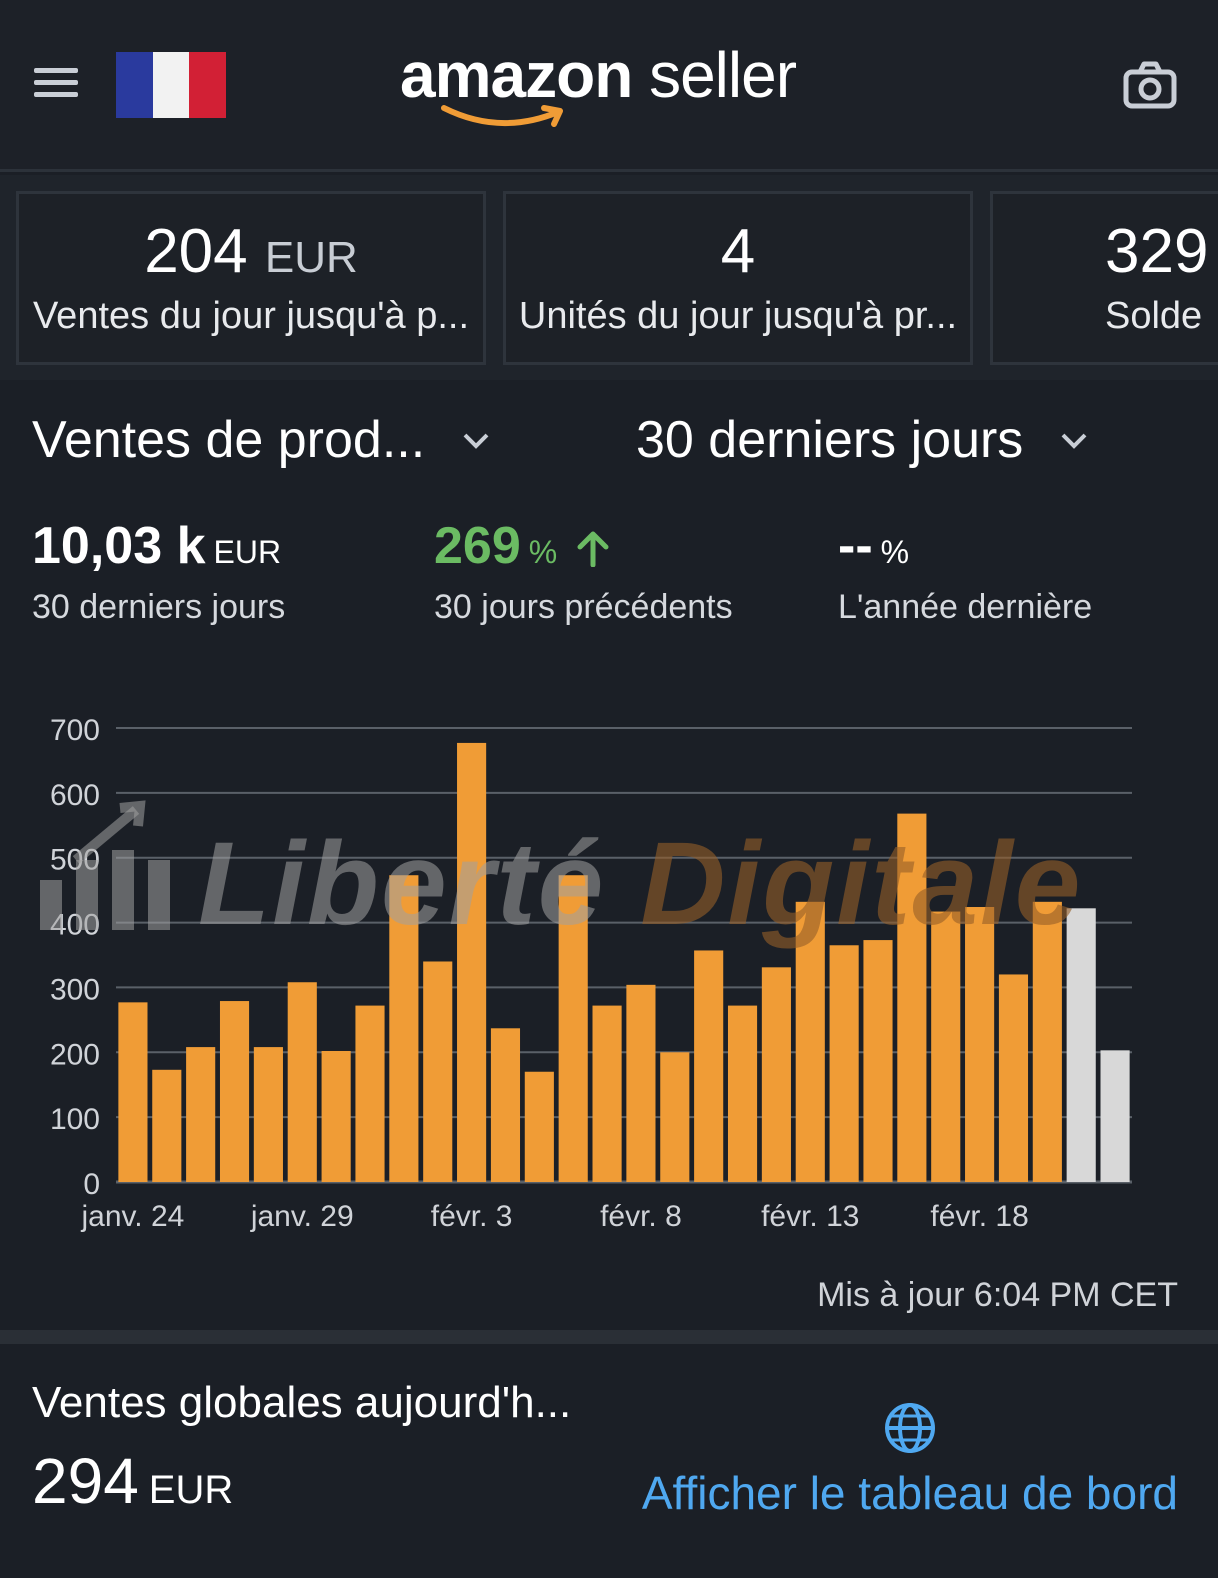 This screenshot has width=1218, height=1578. I want to click on last-year-label: L'année dernière, so click(965, 607).